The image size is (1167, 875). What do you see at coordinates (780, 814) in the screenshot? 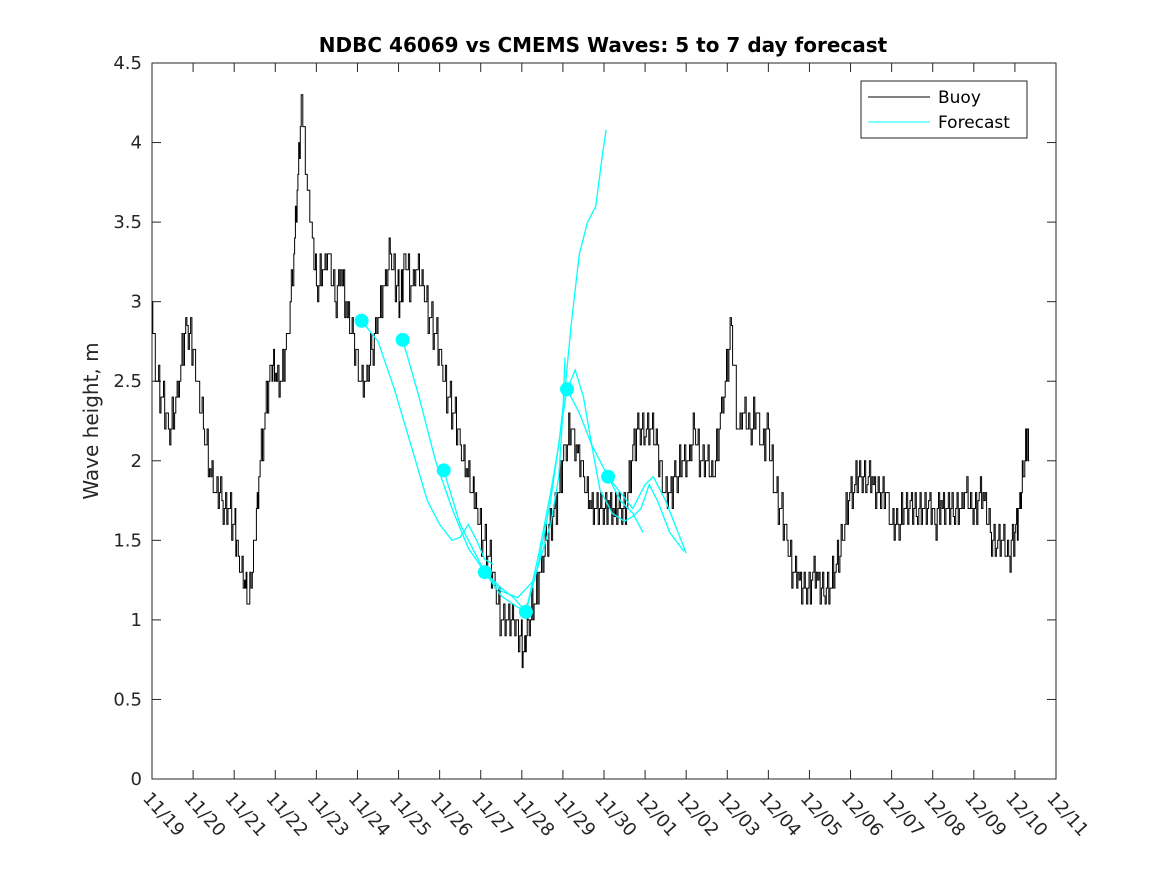
I see `x-tick-label: 12/04` at bounding box center [780, 814].